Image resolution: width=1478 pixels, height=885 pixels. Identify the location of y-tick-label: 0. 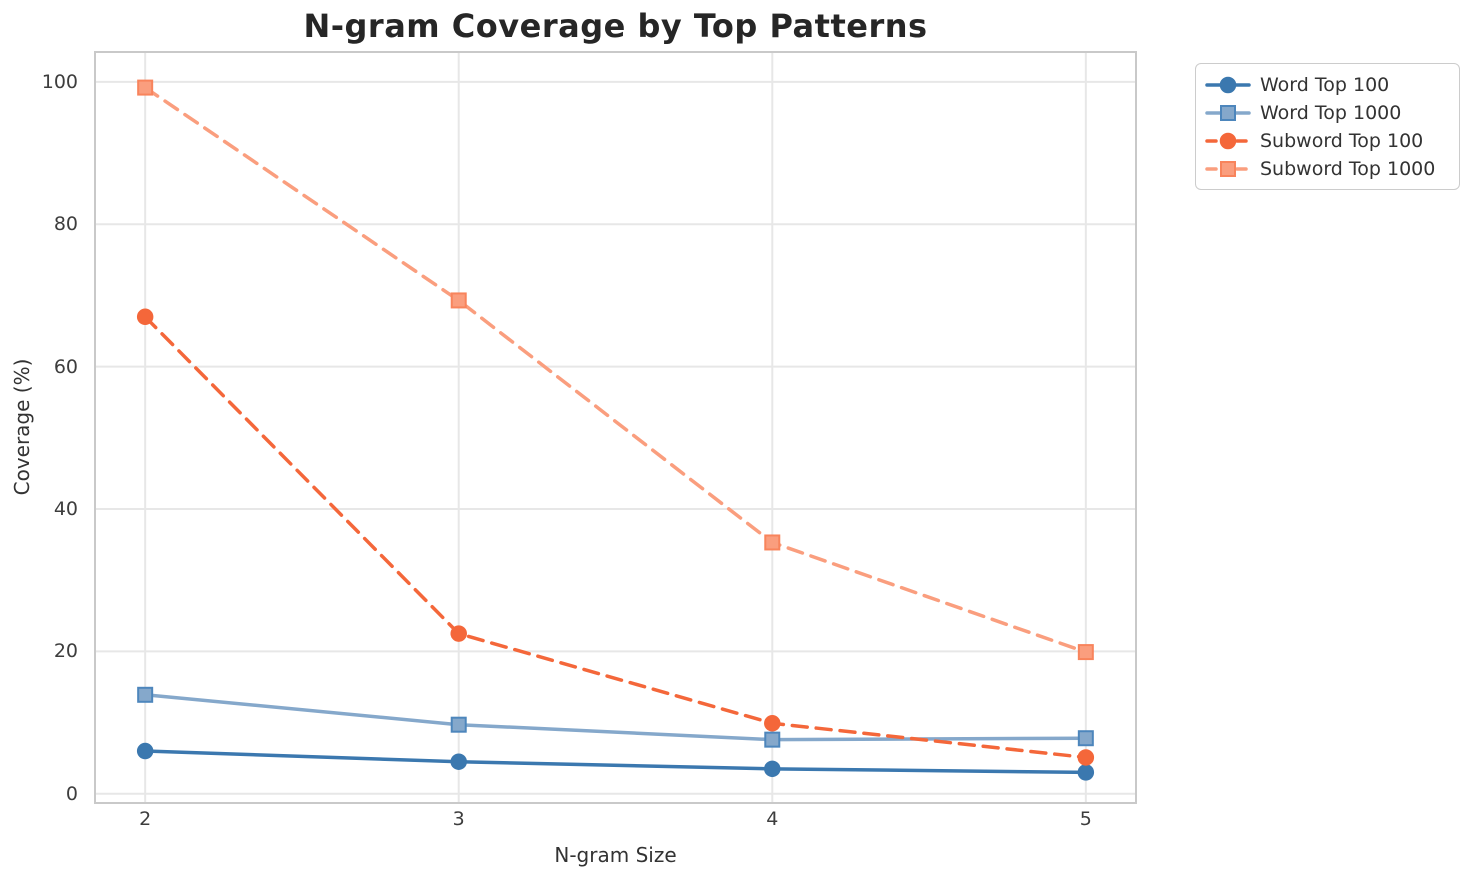
(71, 793).